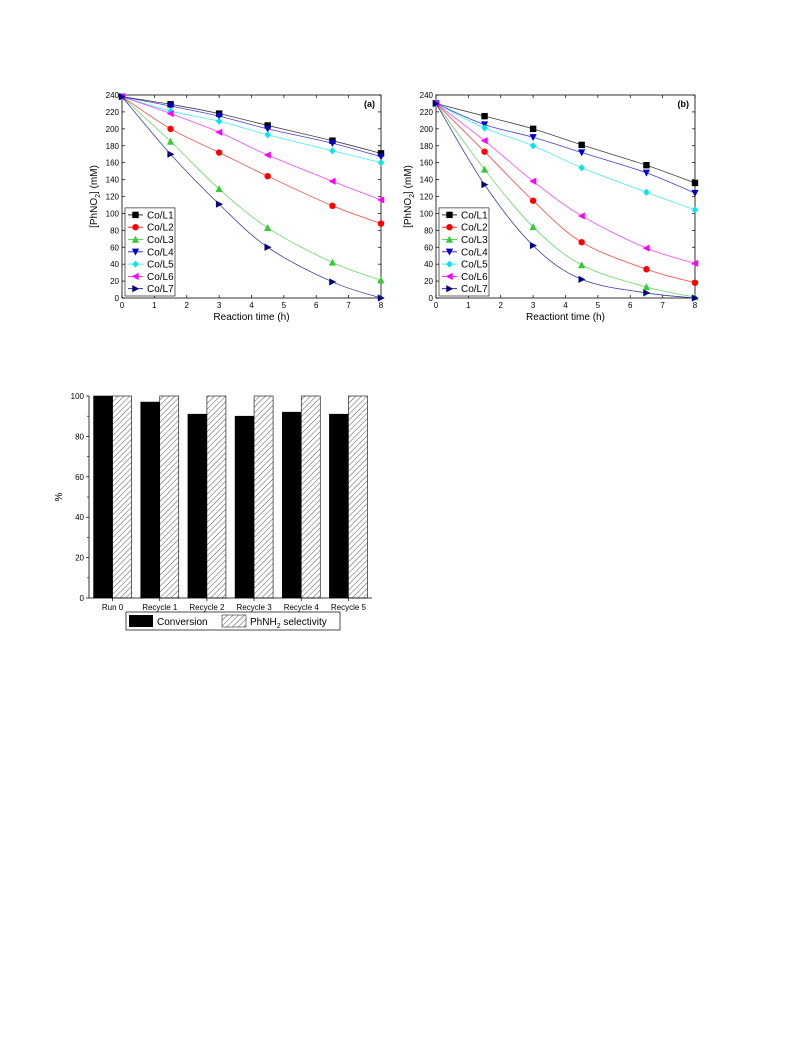  Describe the element at coordinates (141, 621) in the screenshot. I see `legend-swatch-conversion` at that location.